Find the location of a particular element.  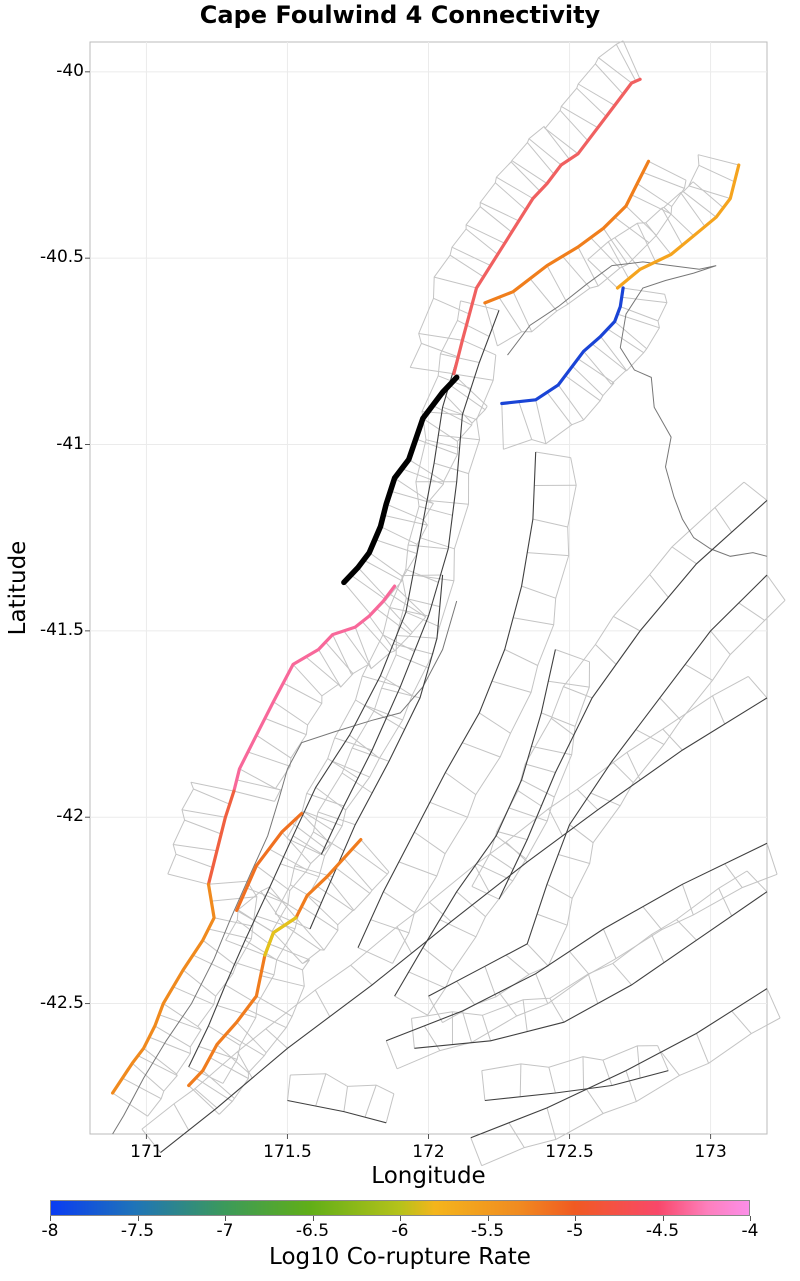

corupture-trace-coastal-southern-strand is located at coordinates (221, 837).